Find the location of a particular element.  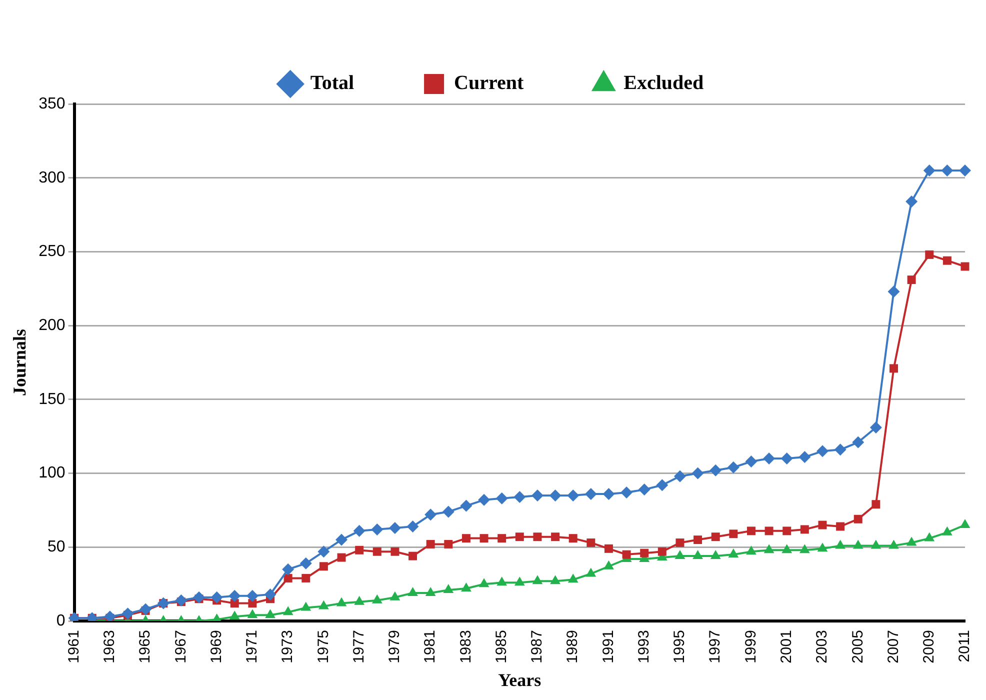

x-tick-label: 1981 is located at coordinates (430, 647).